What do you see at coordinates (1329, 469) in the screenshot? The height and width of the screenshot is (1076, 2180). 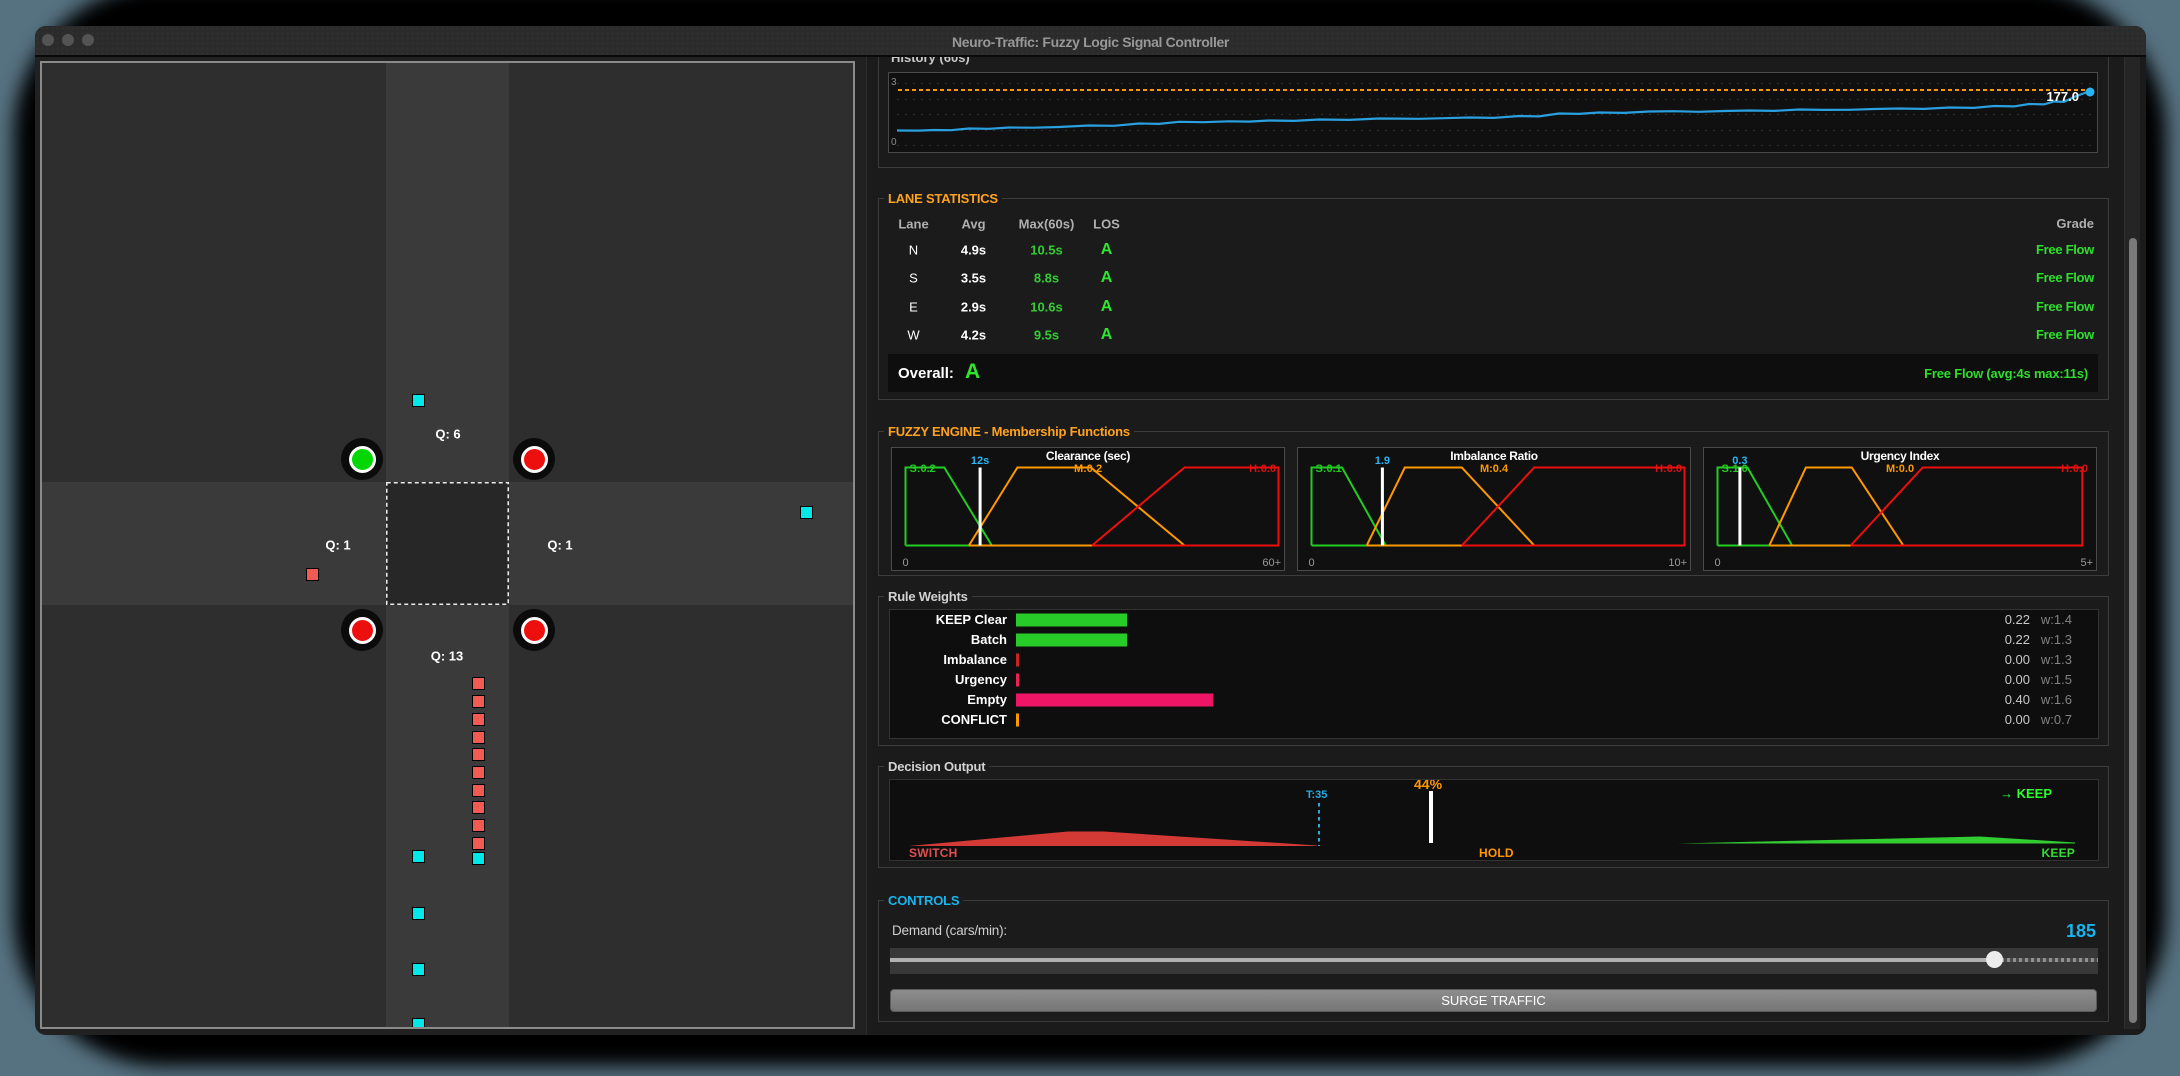 I see `svg-text: S:0.1` at bounding box center [1329, 469].